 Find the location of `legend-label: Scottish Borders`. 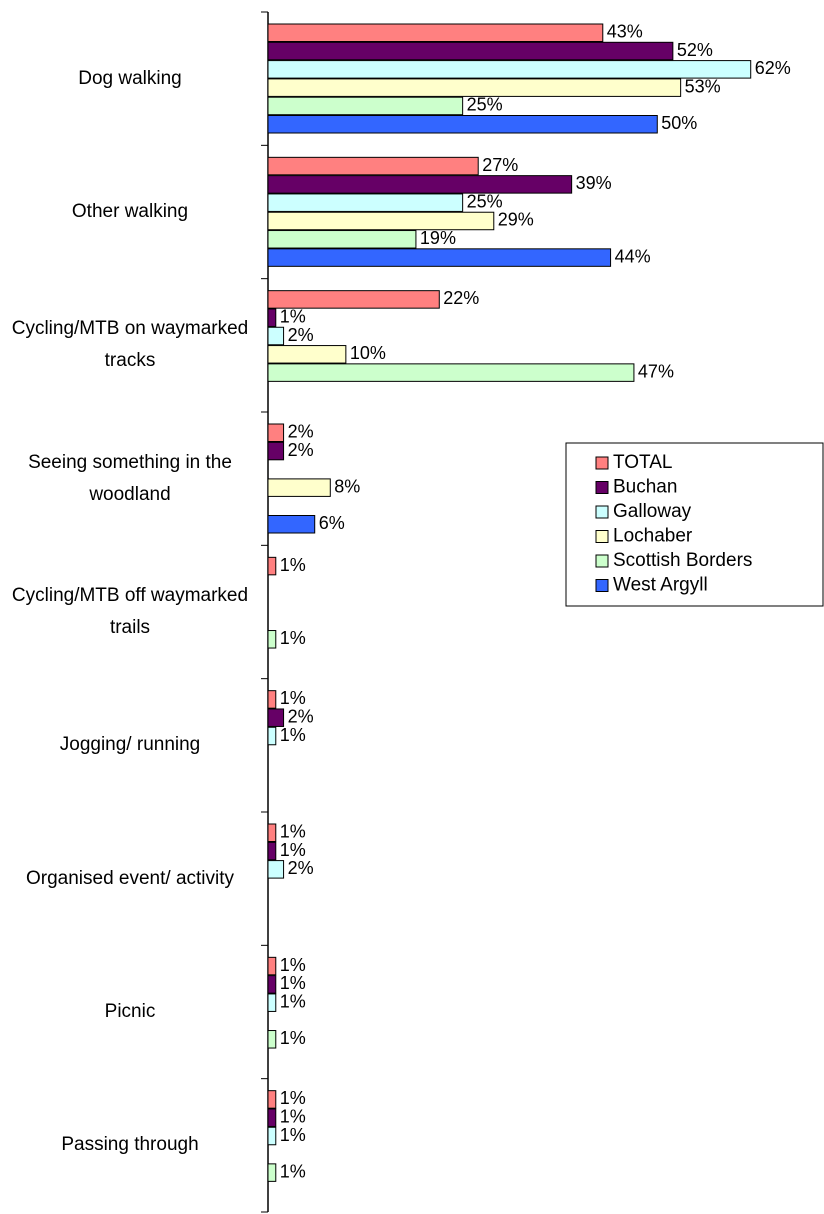

legend-label: Scottish Borders is located at coordinates (682, 560).